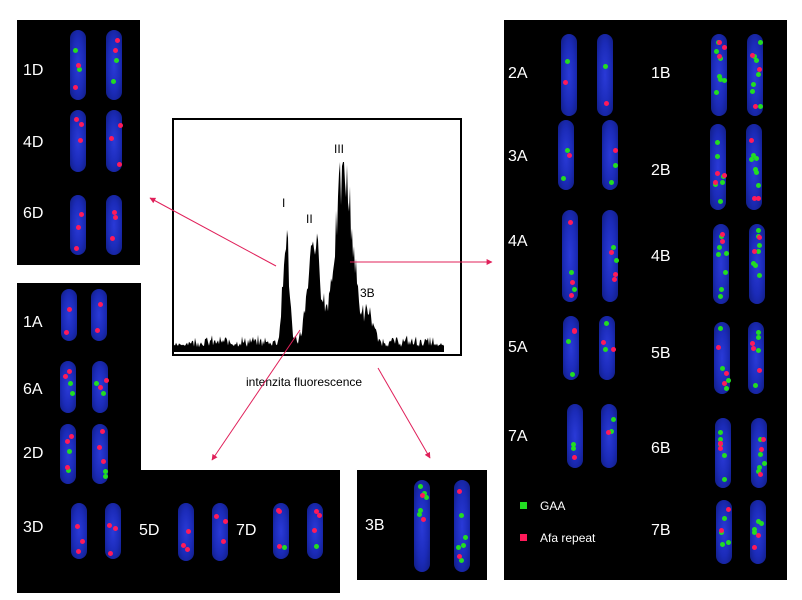 The image size is (802, 600). What do you see at coordinates (661, 73) in the screenshot?
I see `label-1B: 1B` at bounding box center [661, 73].